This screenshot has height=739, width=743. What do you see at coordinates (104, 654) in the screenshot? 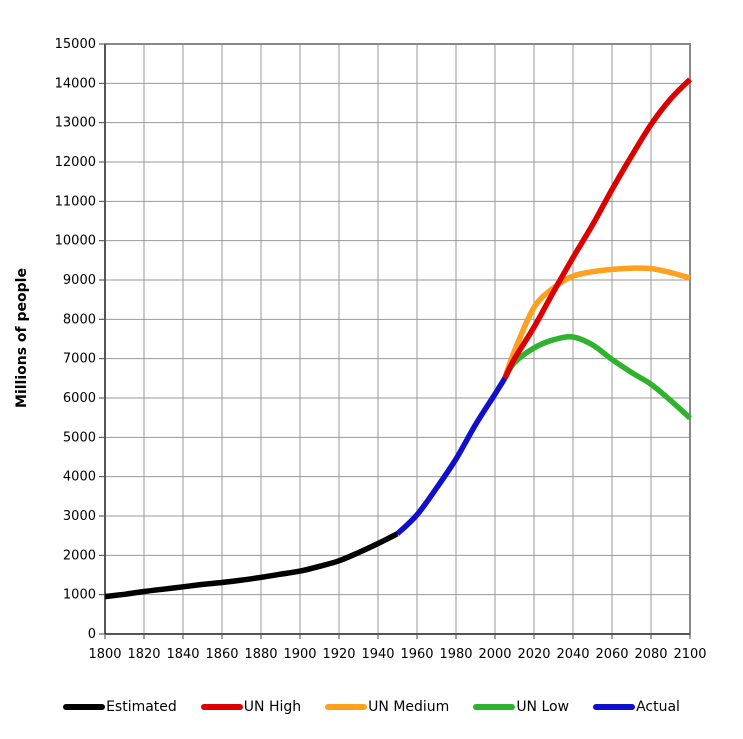
I see `x-tick-label: 1800` at bounding box center [104, 654].